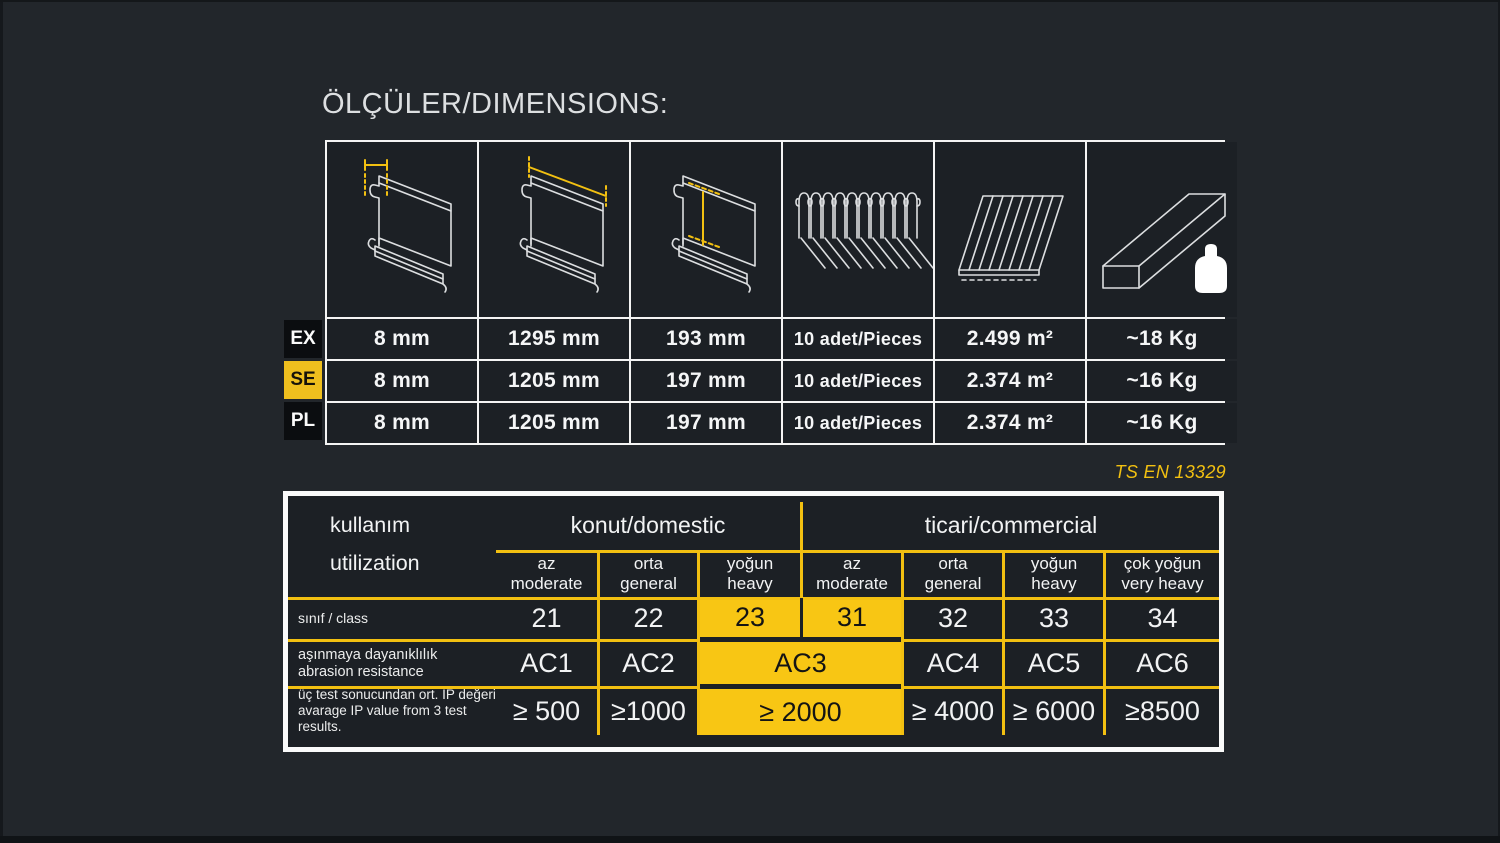 The height and width of the screenshot is (843, 1500). Describe the element at coordinates (648, 583) in the screenshot. I see `col-line2: general` at that location.